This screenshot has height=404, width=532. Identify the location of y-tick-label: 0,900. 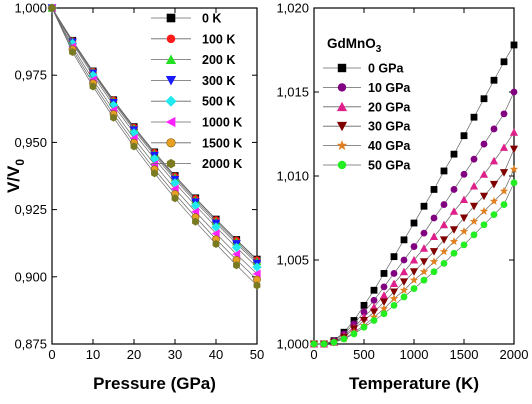
(30, 276).